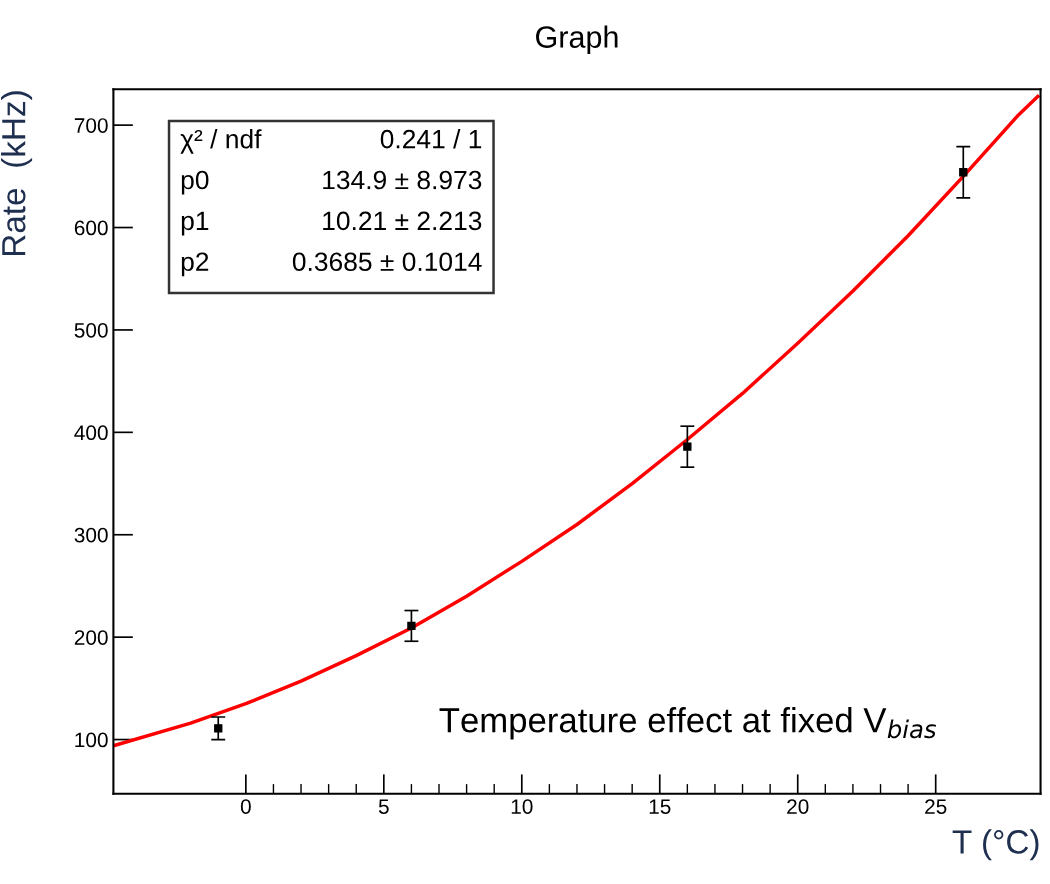  I want to click on annotation: 0.241 / 1, so click(431, 139).